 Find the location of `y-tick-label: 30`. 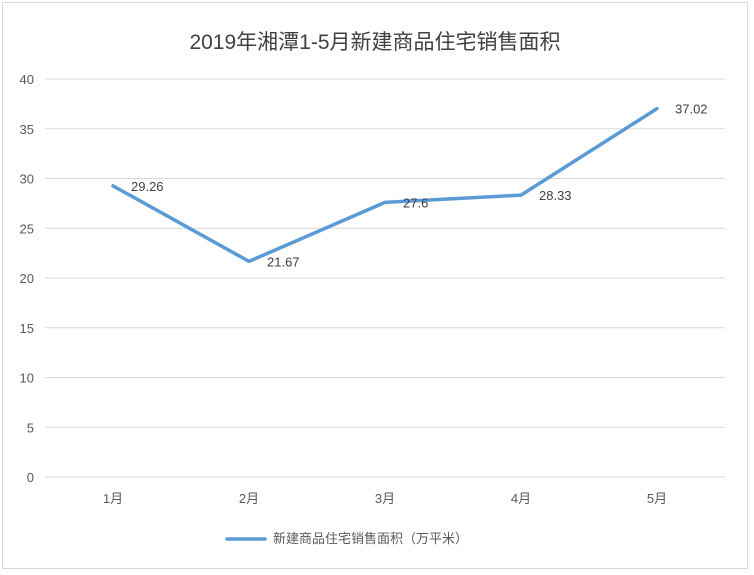

y-tick-label: 30 is located at coordinates (27, 179).